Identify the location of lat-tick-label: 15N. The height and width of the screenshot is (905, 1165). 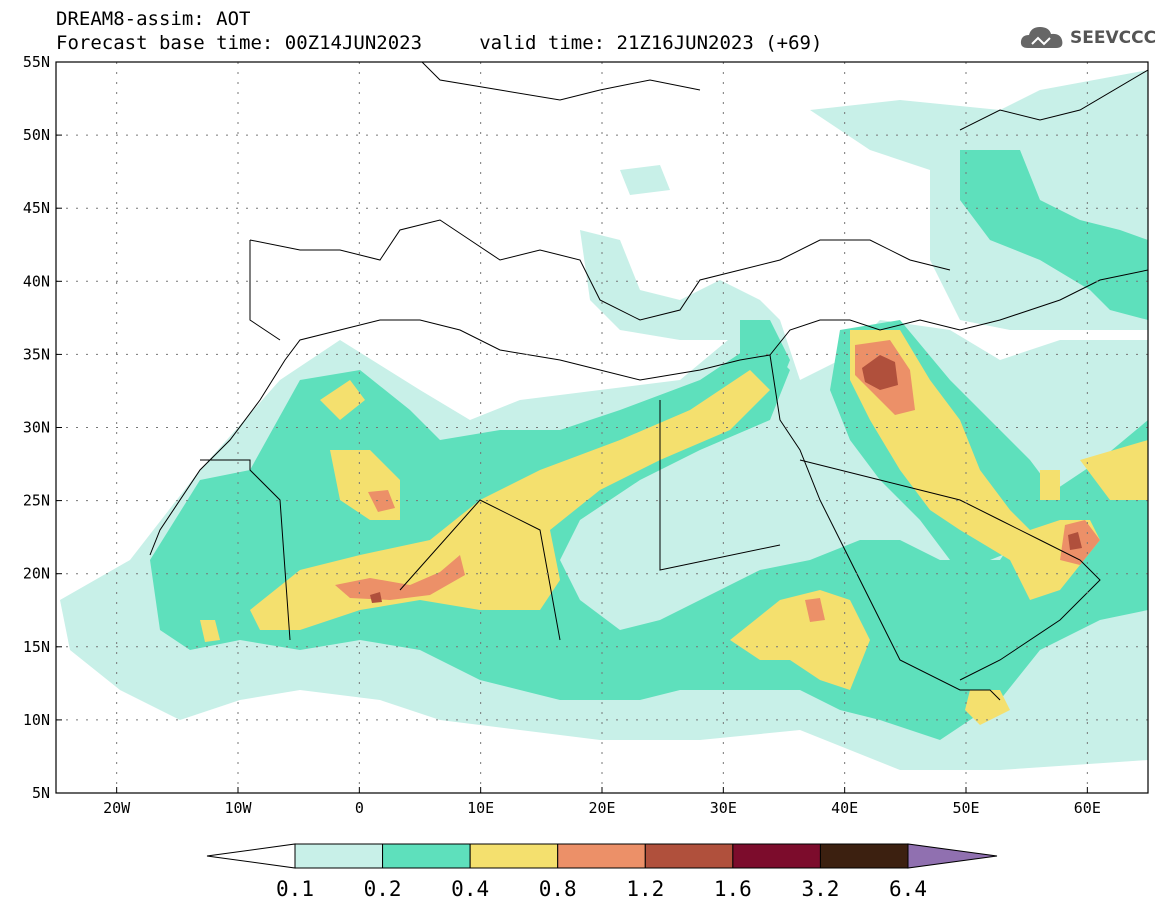
(36, 647).